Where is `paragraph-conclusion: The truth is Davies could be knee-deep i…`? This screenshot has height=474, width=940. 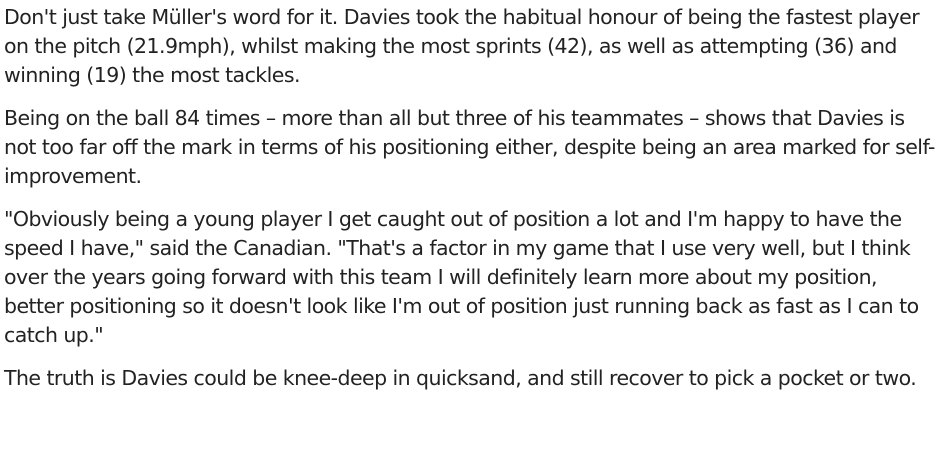 paragraph-conclusion: The truth is Davies could be knee-deep i… is located at coordinates (460, 378).